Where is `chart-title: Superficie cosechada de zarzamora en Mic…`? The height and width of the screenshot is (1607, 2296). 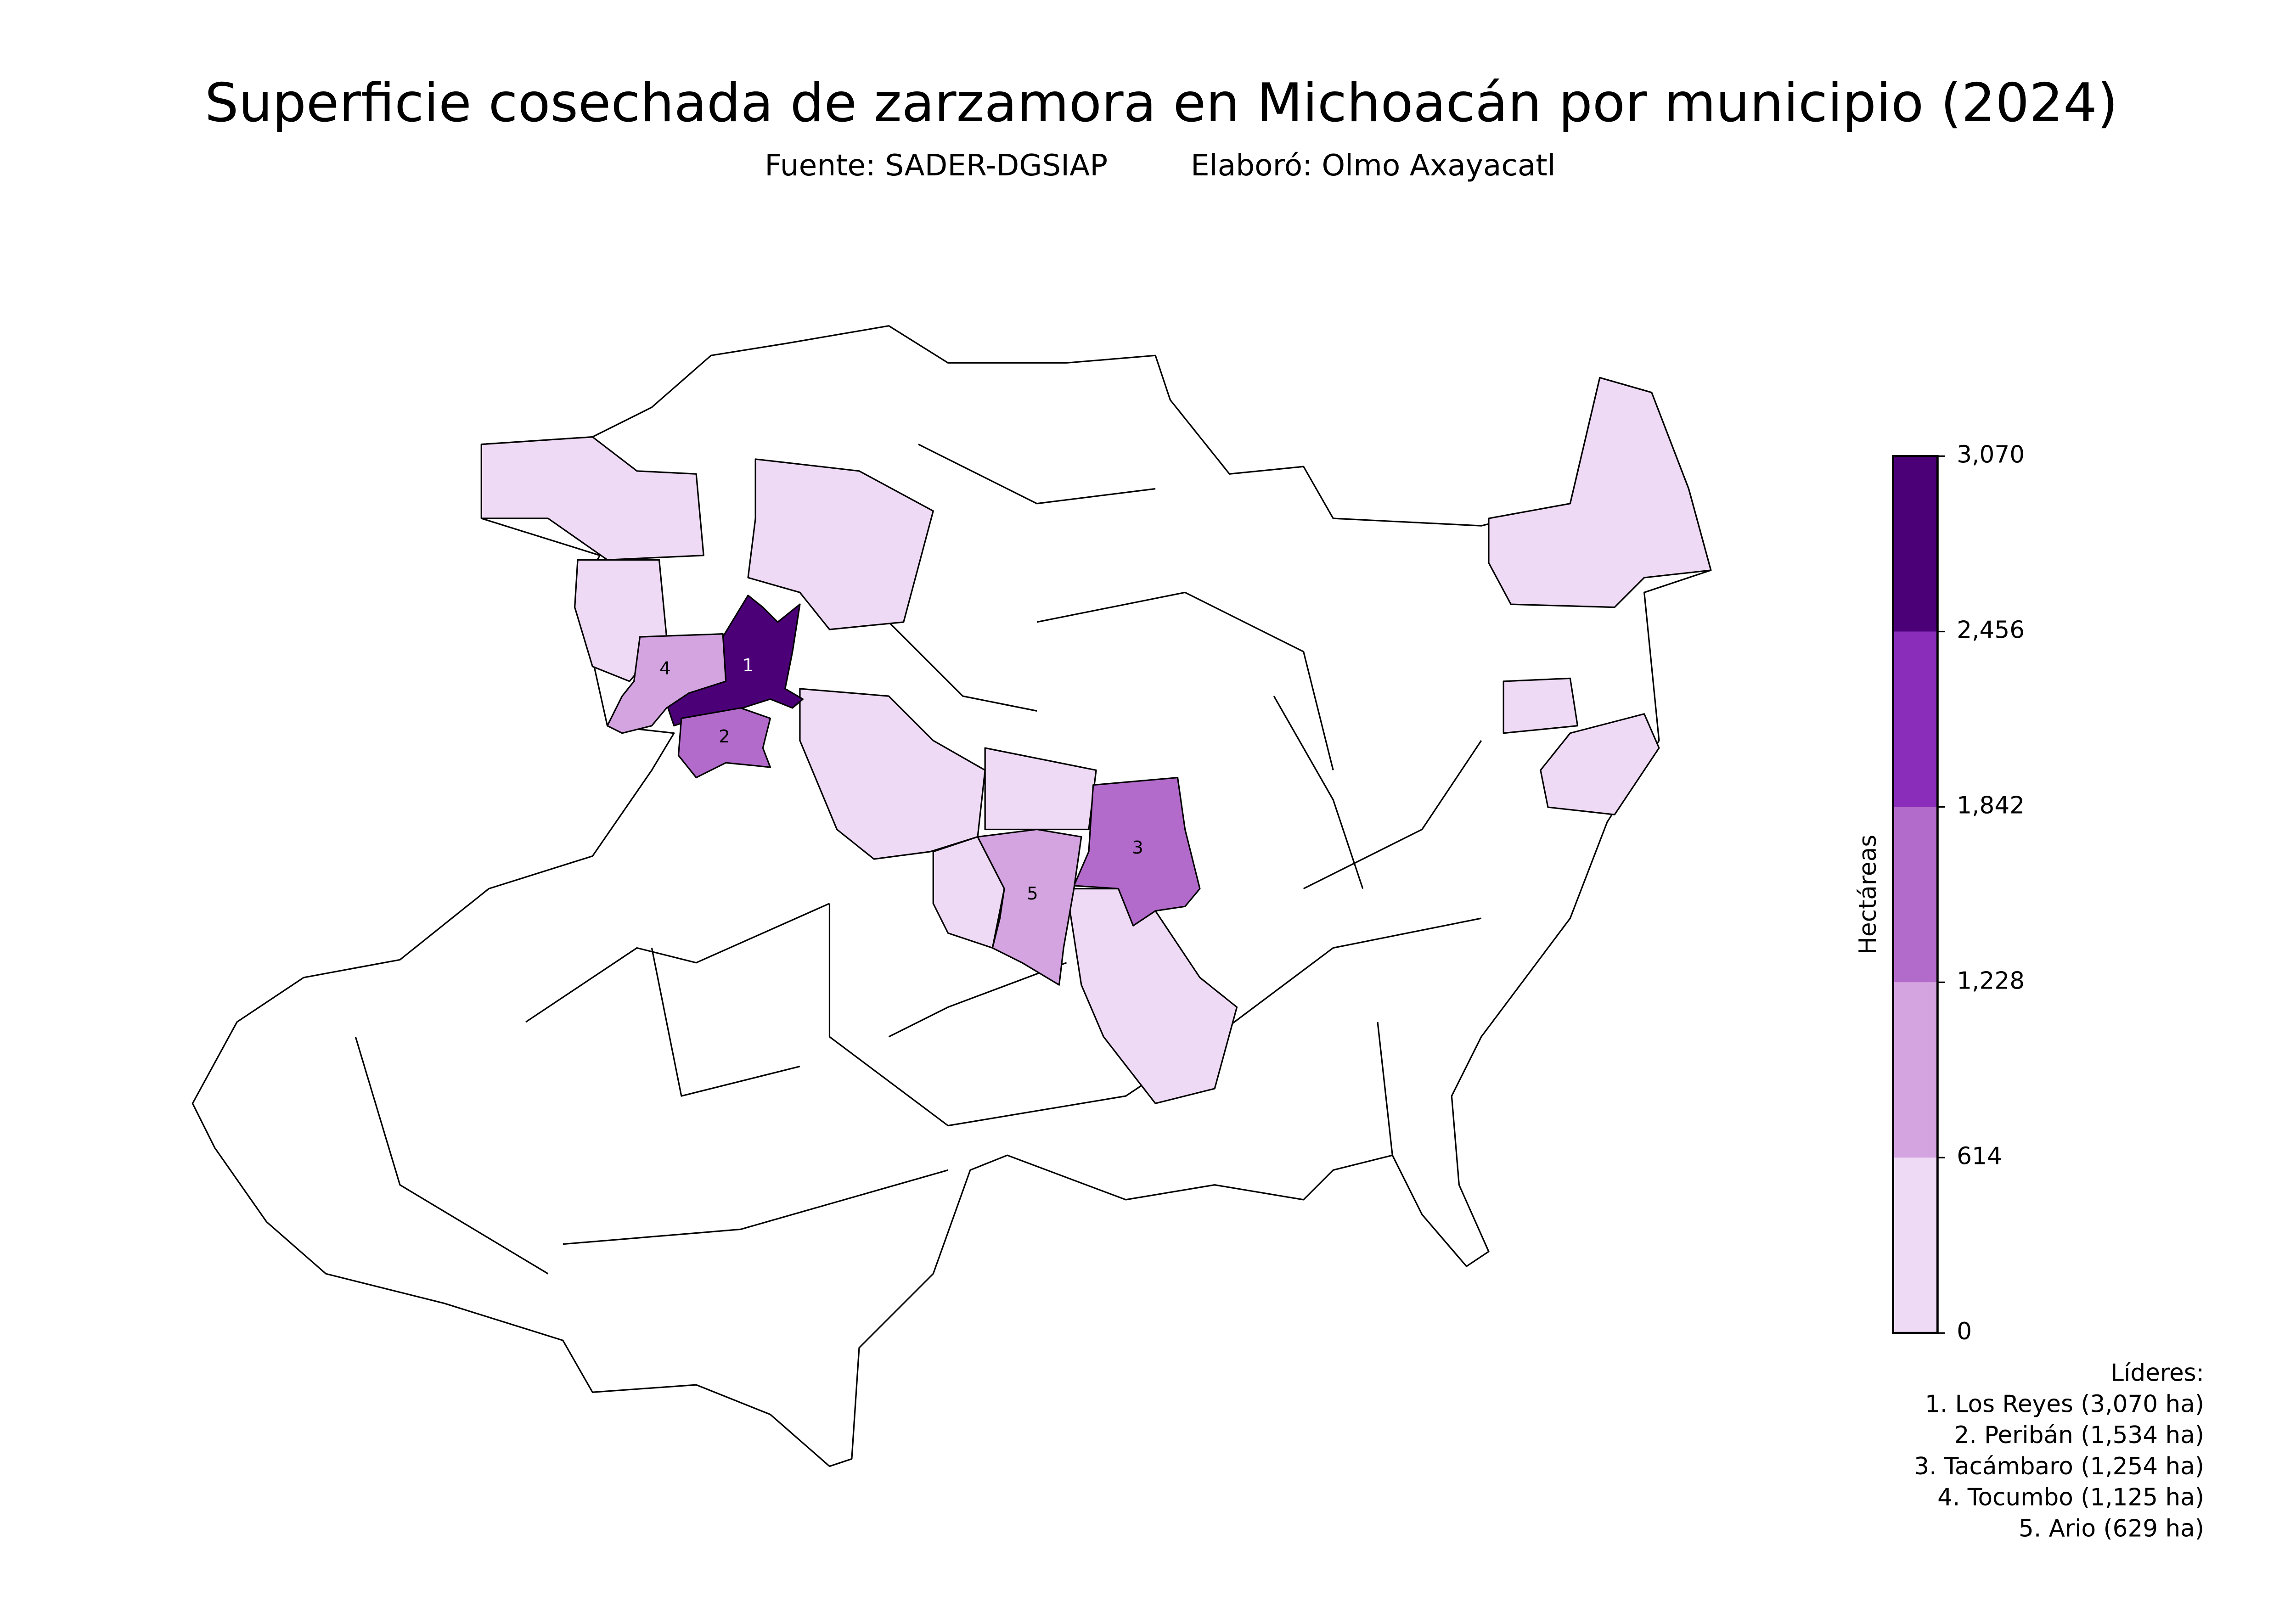
chart-title: Superficie cosechada de zarzamora en Mic… is located at coordinates (1161, 103).